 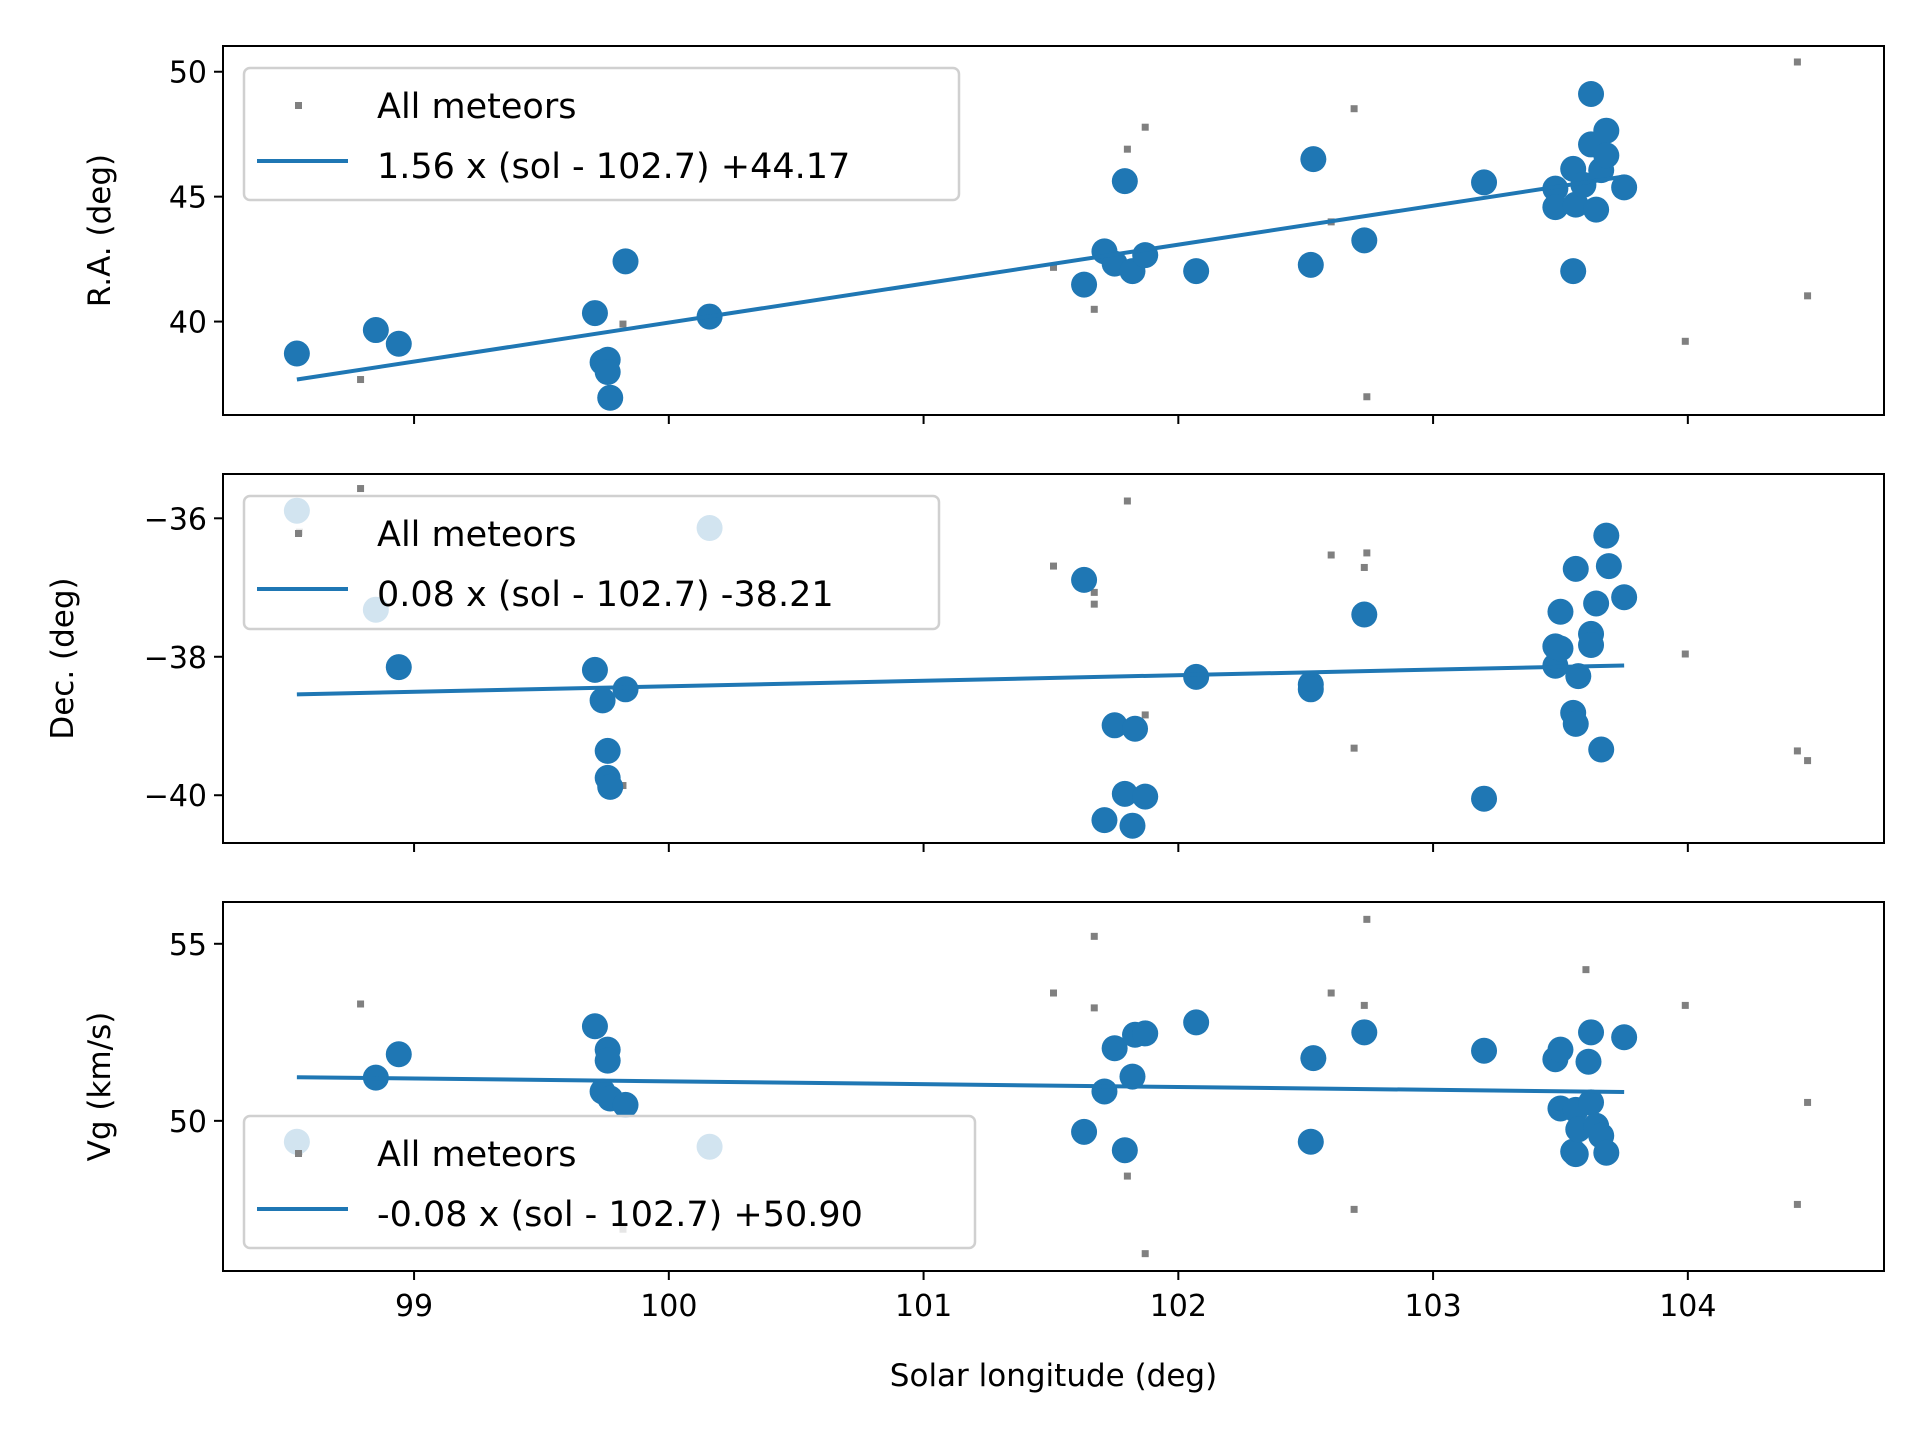 I want to click on x-tick-label: 104, so click(x=1687, y=1306).